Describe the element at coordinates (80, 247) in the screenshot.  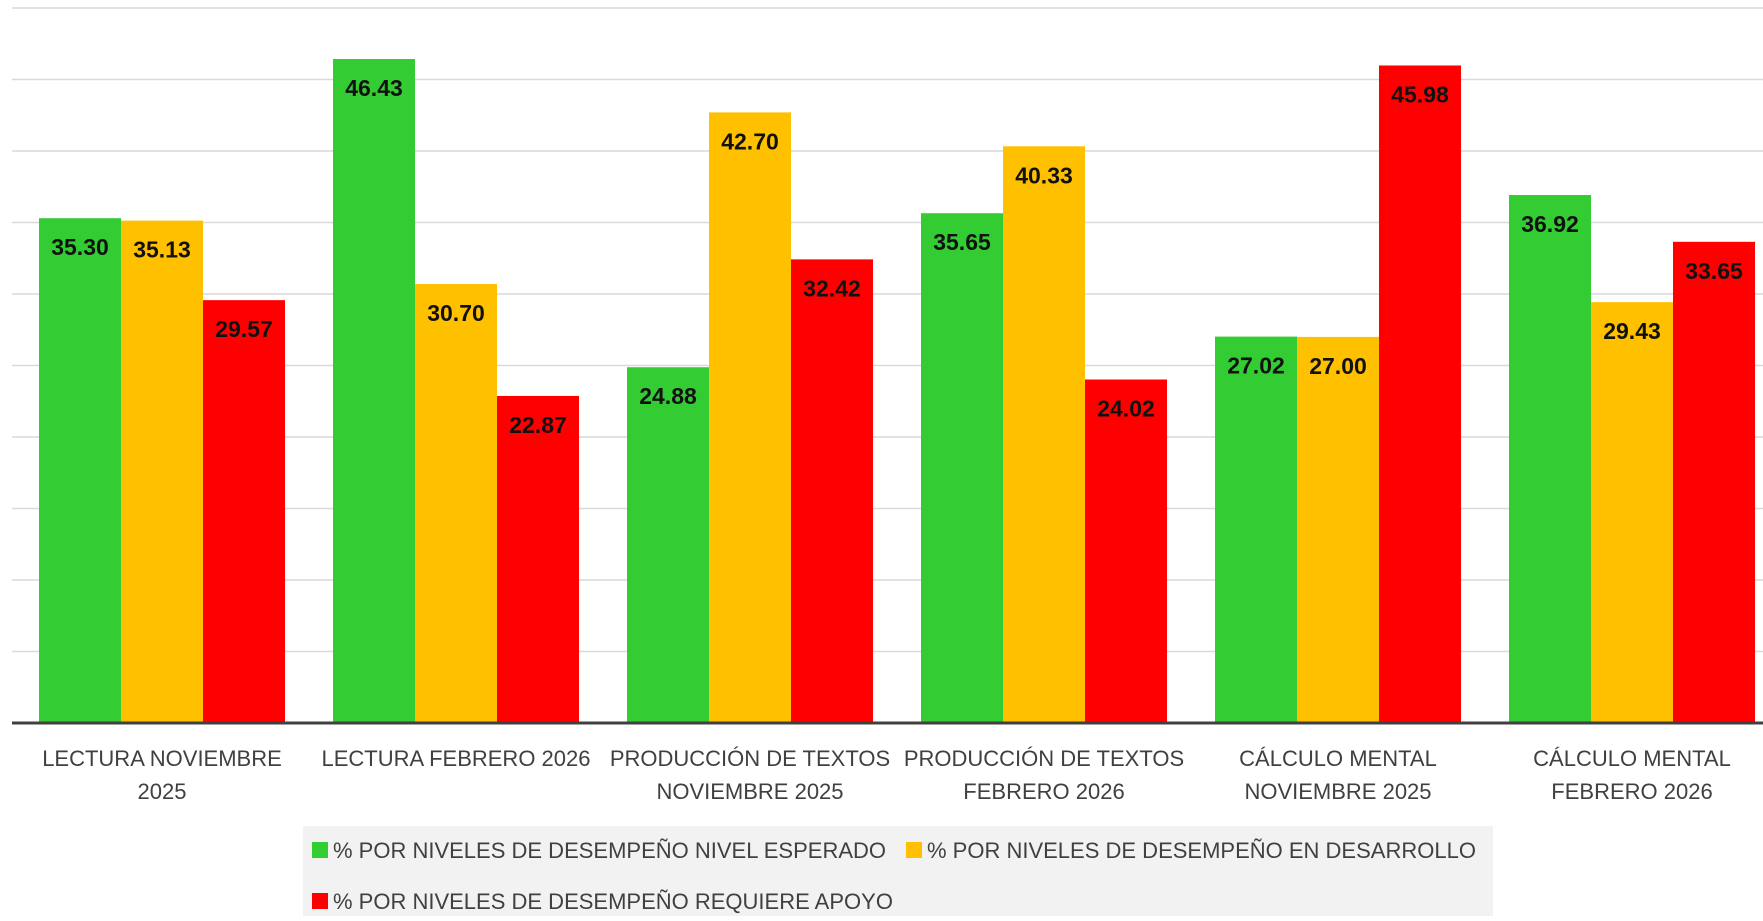
I see `data-label: 35.30` at that location.